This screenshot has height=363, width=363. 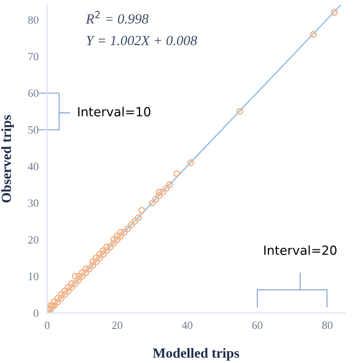 What do you see at coordinates (117, 326) in the screenshot?
I see `x-tick-label: 20` at bounding box center [117, 326].